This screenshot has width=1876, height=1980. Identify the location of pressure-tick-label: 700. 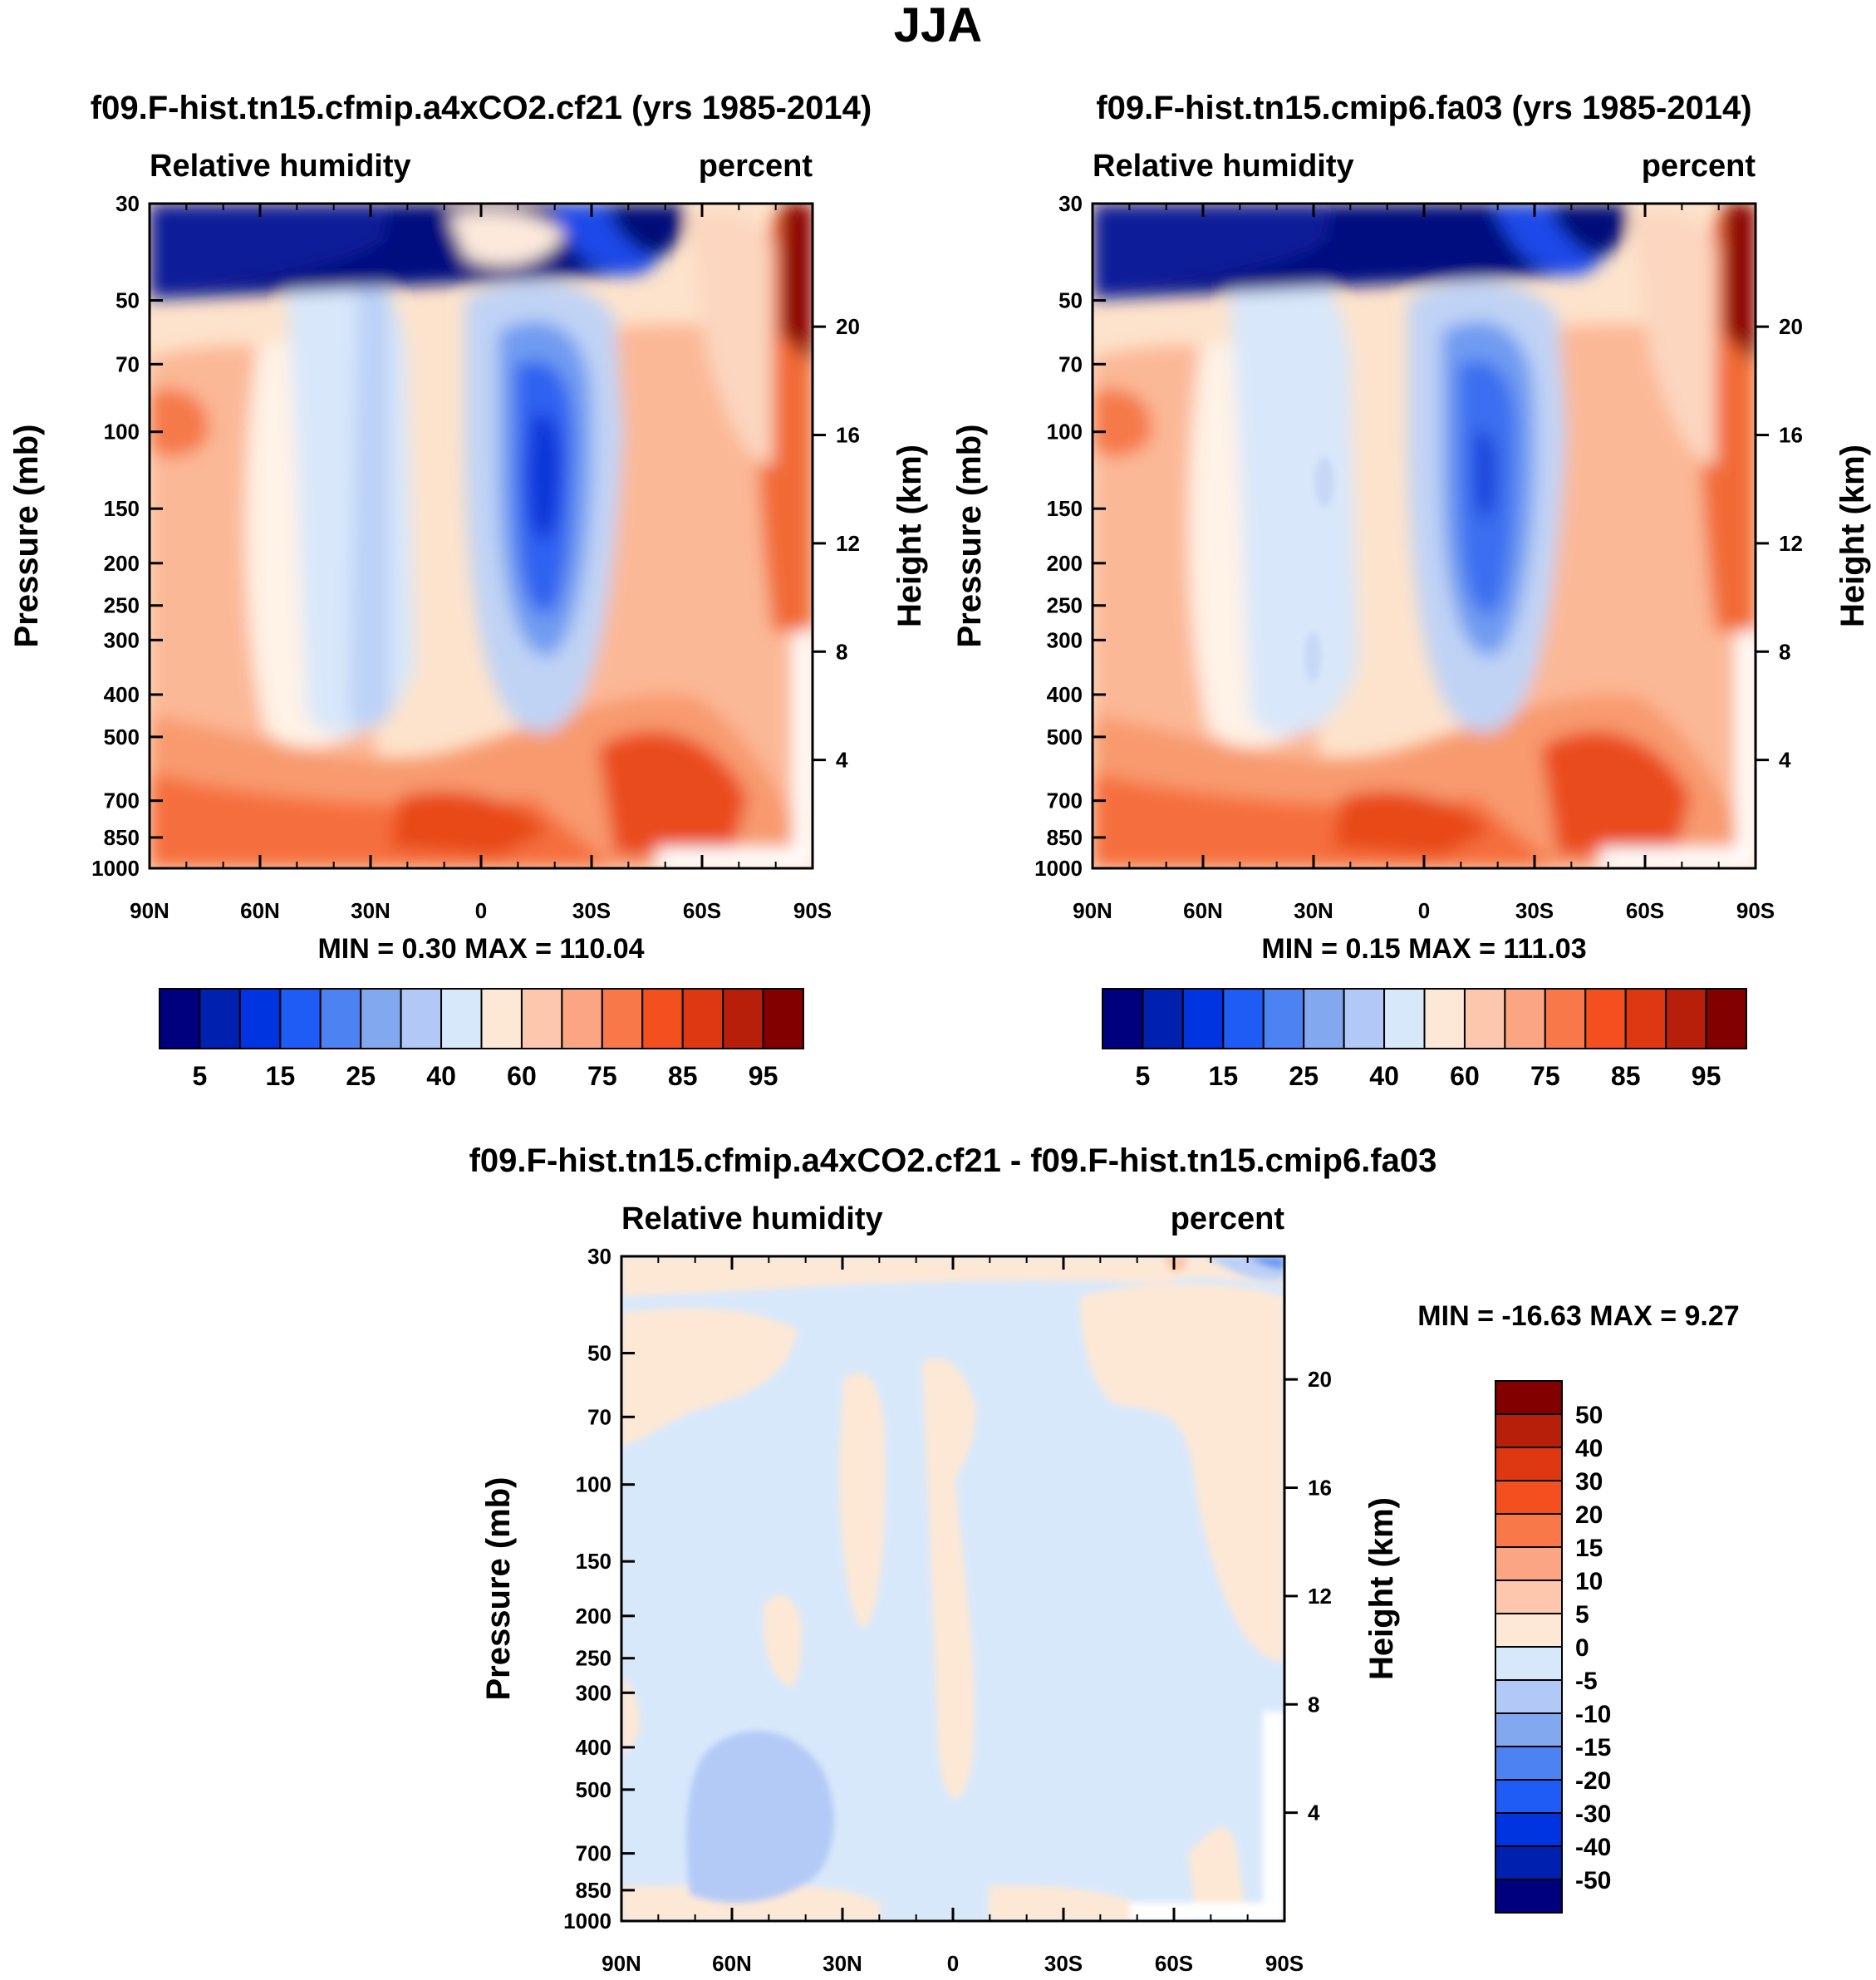
(1065, 801).